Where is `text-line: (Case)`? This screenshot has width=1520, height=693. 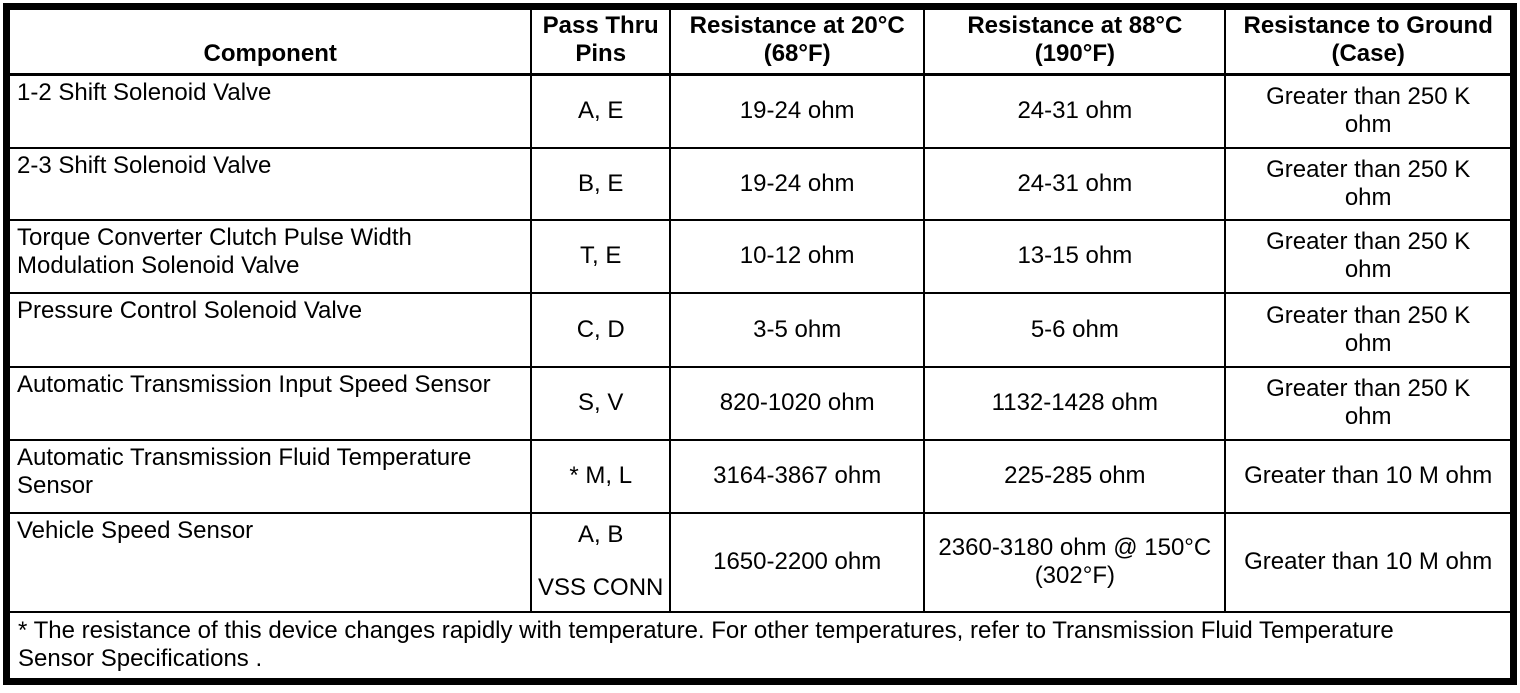
text-line: (Case) is located at coordinates (1368, 53).